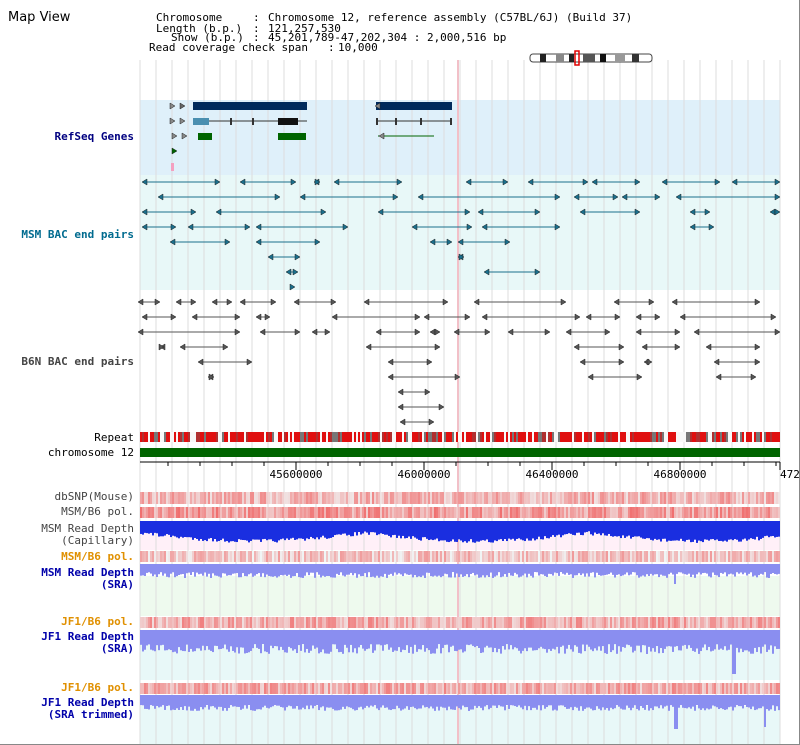  Describe the element at coordinates (77, 361) in the screenshot. I see `b6n-bac-label: B6N BAC end pairs` at that location.